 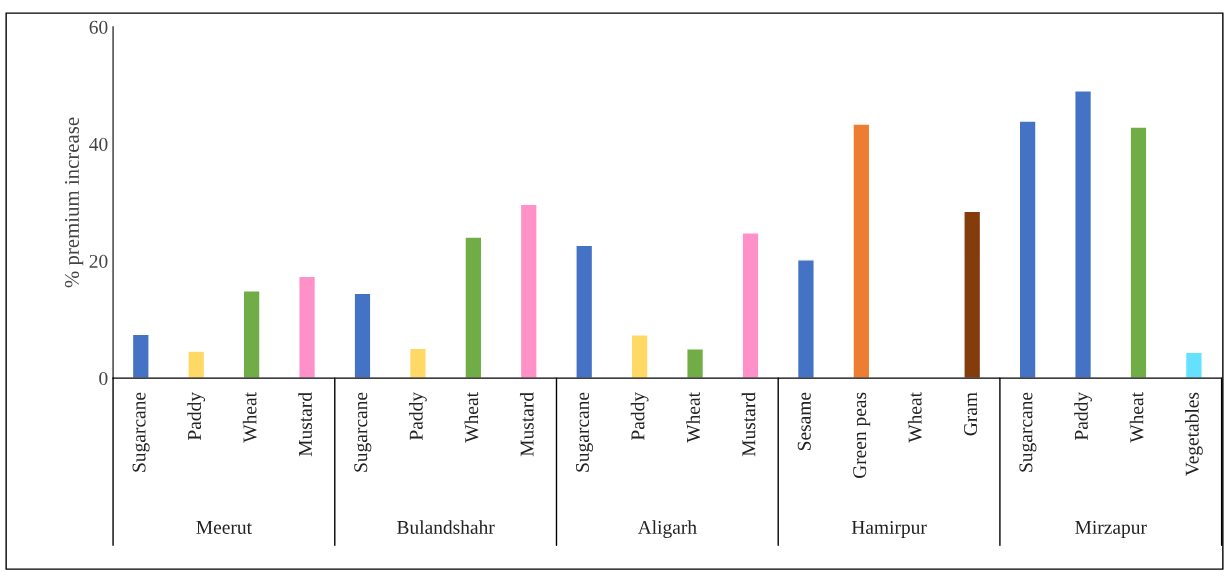 What do you see at coordinates (1111, 529) in the screenshot?
I see `text: Mirzapur` at bounding box center [1111, 529].